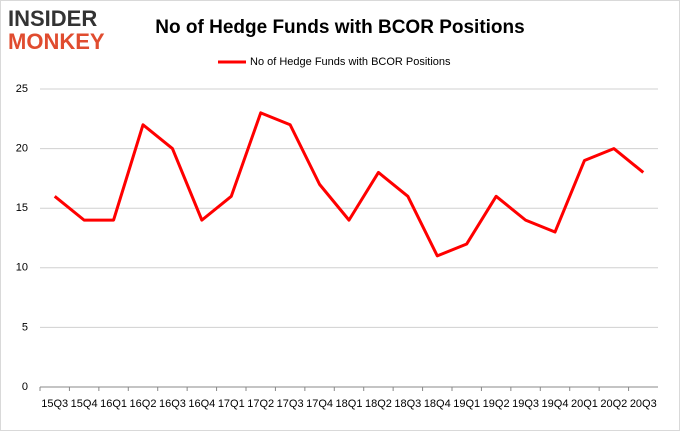 This screenshot has height=431, width=680. What do you see at coordinates (22, 268) in the screenshot?
I see `y-tick-label: 10` at bounding box center [22, 268].